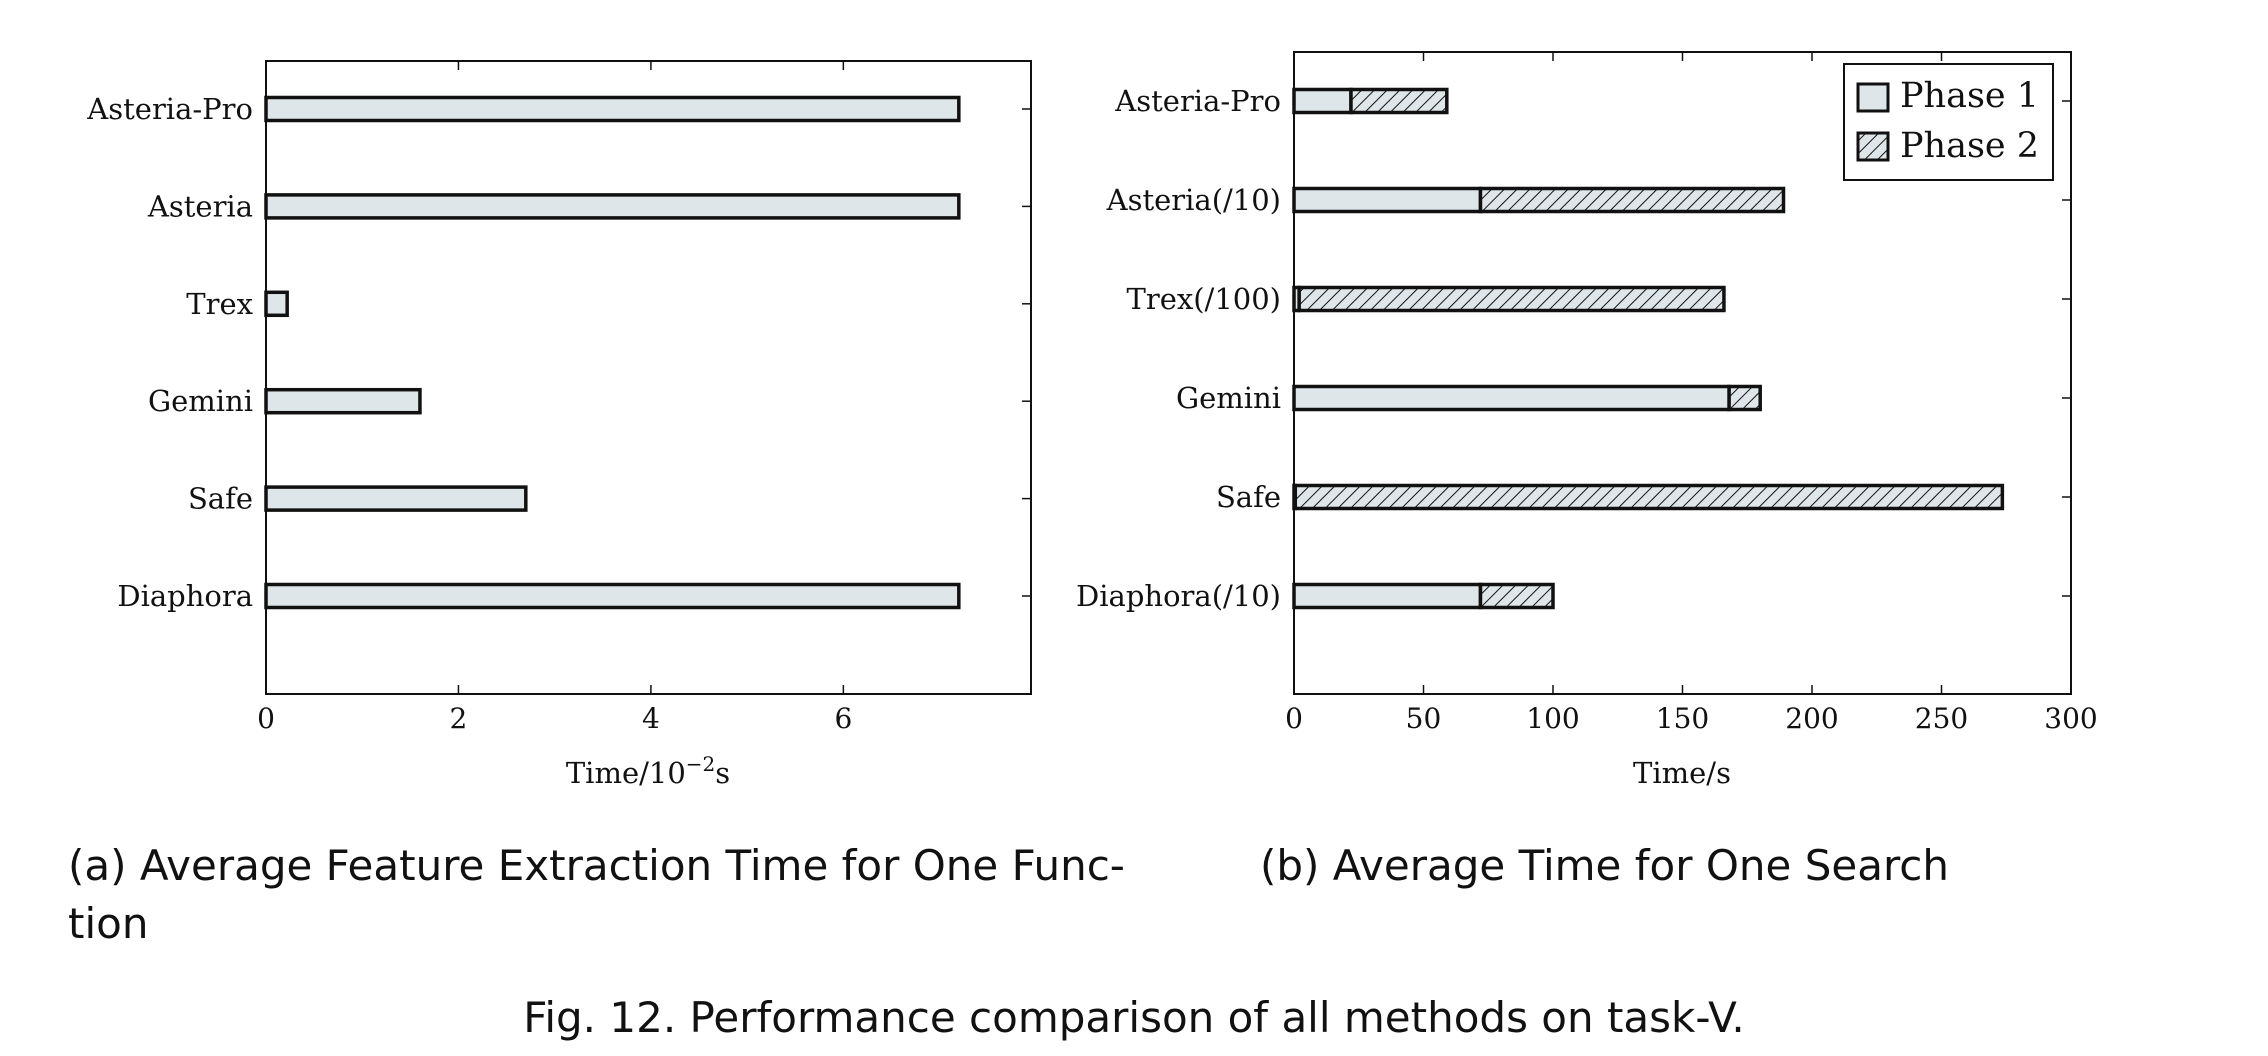  I want to click on a-category-label-asteria: Asteria, so click(200, 206).